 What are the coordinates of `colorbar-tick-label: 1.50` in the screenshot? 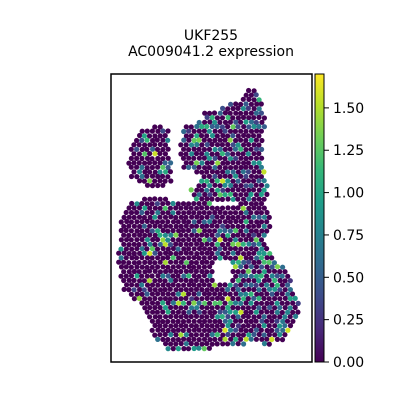 It's located at (348, 109).